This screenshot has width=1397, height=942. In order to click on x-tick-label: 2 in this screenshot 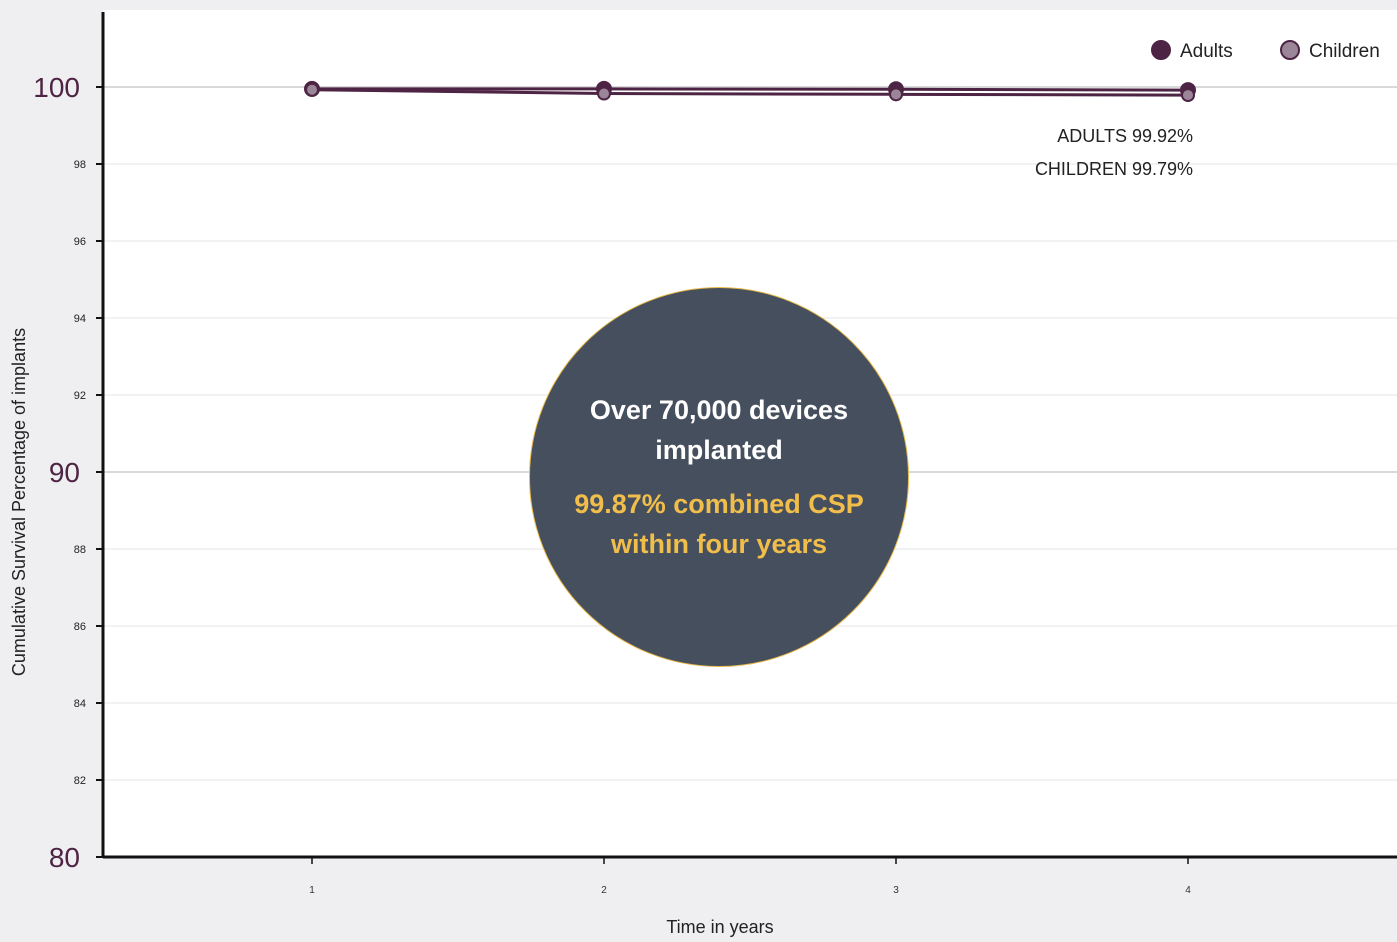, I will do `click(604, 890)`.